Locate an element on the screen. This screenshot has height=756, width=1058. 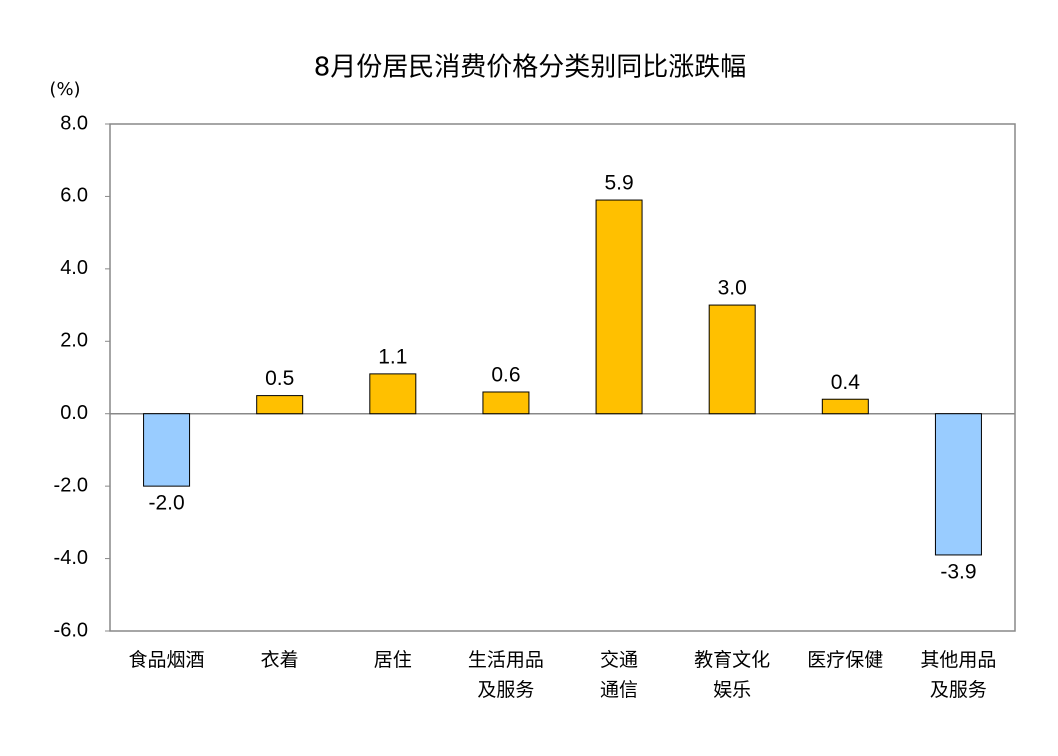
x-tick-label: 教育文化娱乐 is located at coordinates (732, 675).